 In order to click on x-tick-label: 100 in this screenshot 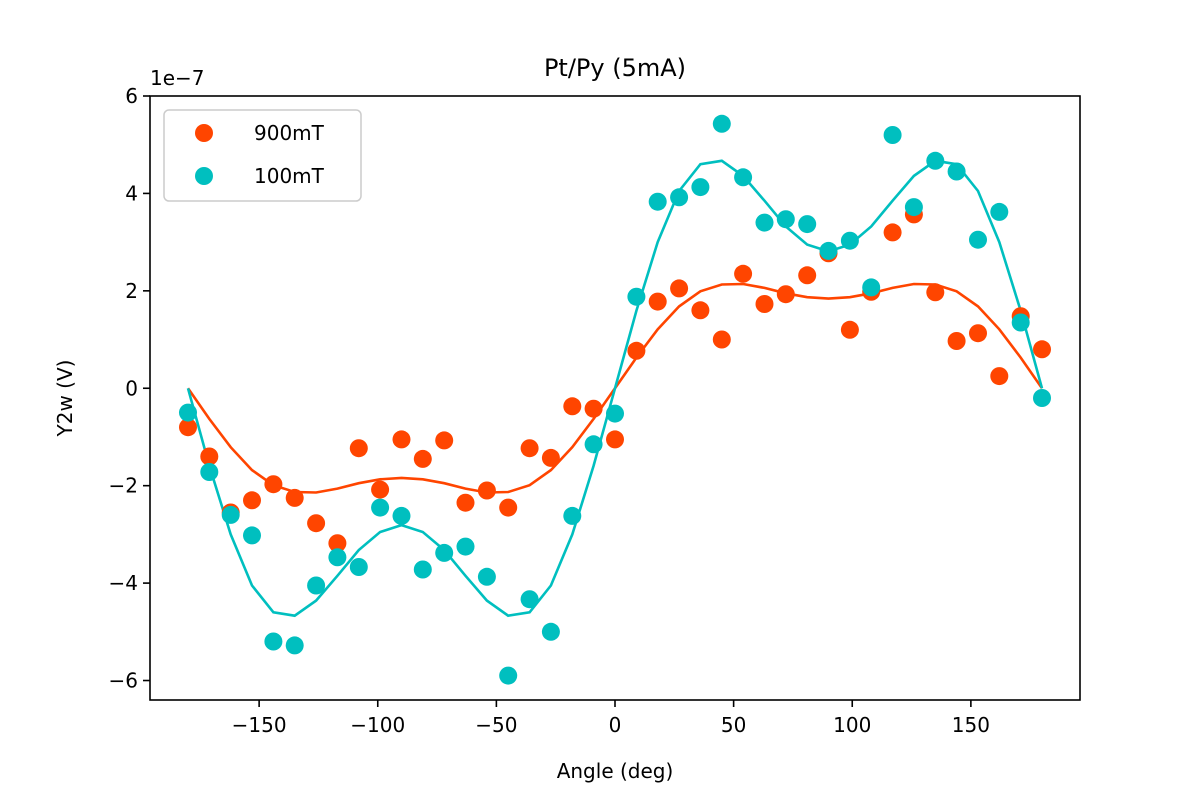, I will do `click(852, 725)`.